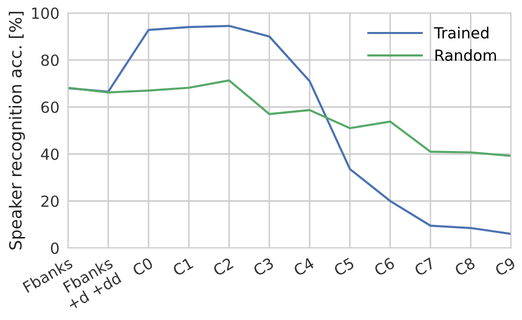 This screenshot has height=320, width=522. What do you see at coordinates (344, 266) in the screenshot?
I see `x-tick-label: C5` at bounding box center [344, 266].